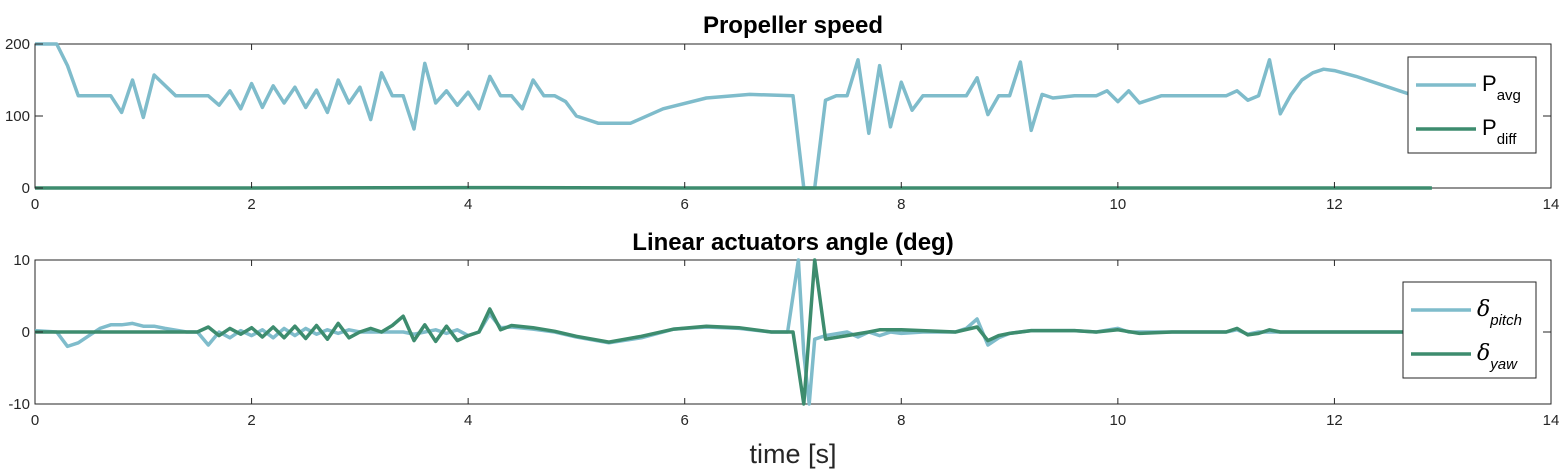 The width and height of the screenshot is (1563, 469). I want to click on chart-title-propeller: Propeller speed, so click(793, 25).